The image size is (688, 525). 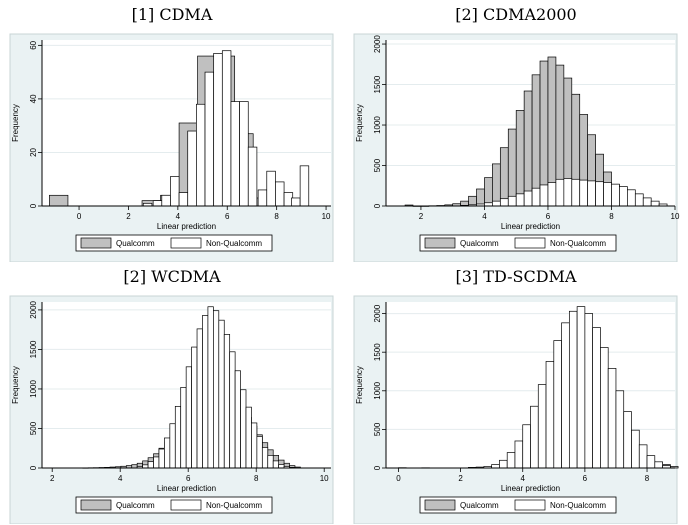 What do you see at coordinates (33, 44) in the screenshot?
I see `y-tick-label: 60` at bounding box center [33, 44].